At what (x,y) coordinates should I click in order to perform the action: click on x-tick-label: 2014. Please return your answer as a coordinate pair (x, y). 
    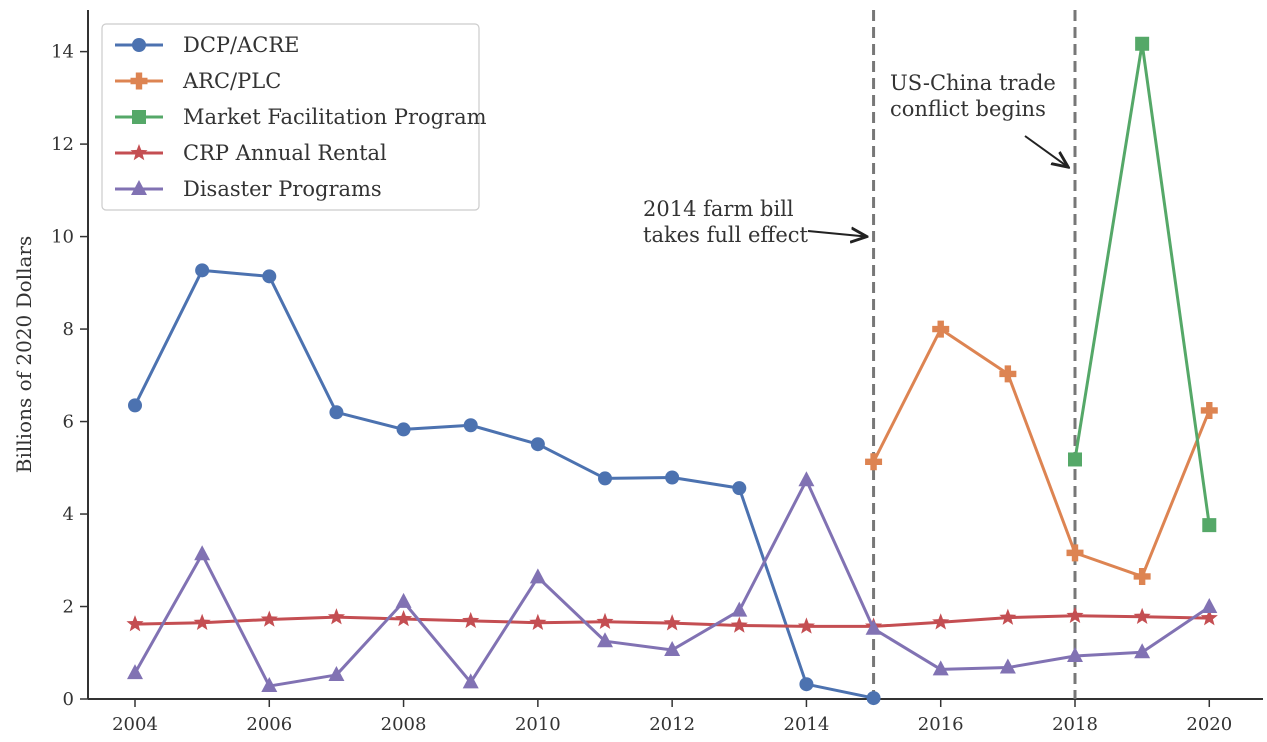
    Looking at the image, I should click on (807, 724).